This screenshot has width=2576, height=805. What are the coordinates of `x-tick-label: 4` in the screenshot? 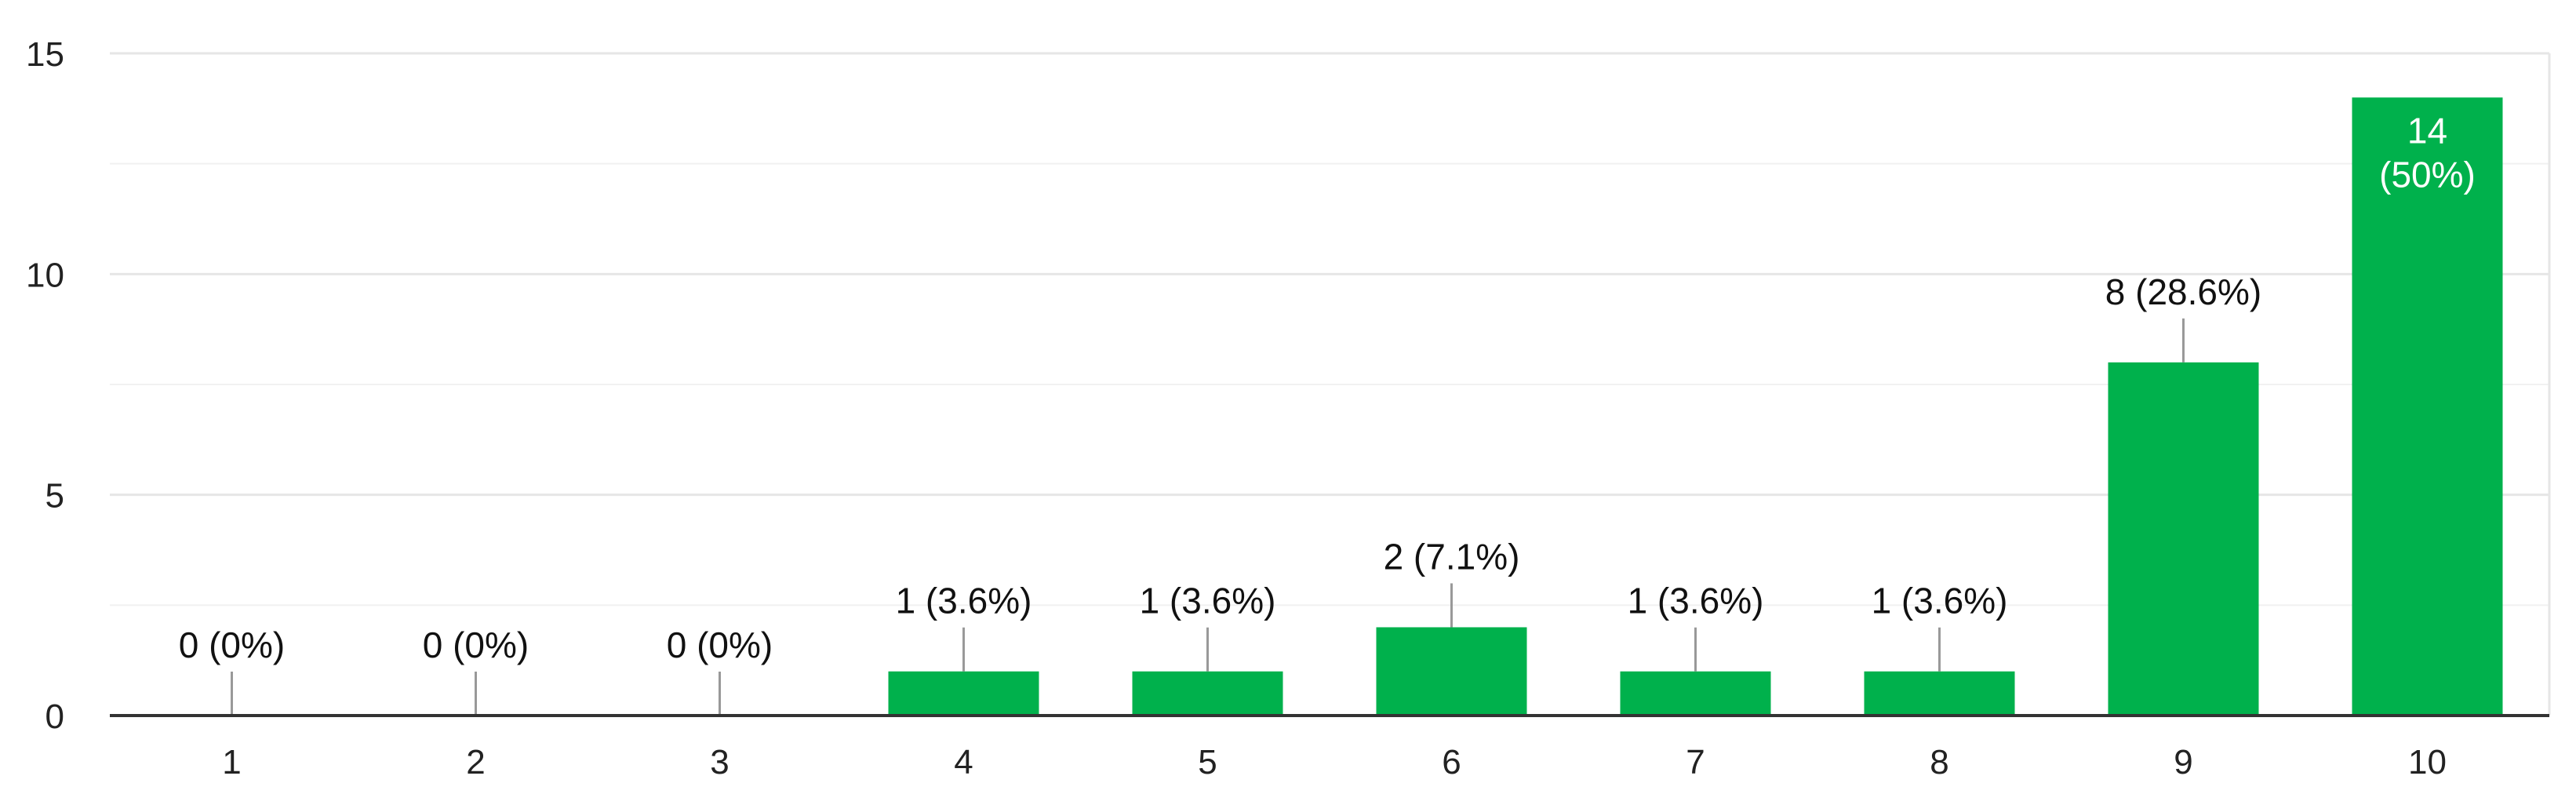 It's located at (963, 762).